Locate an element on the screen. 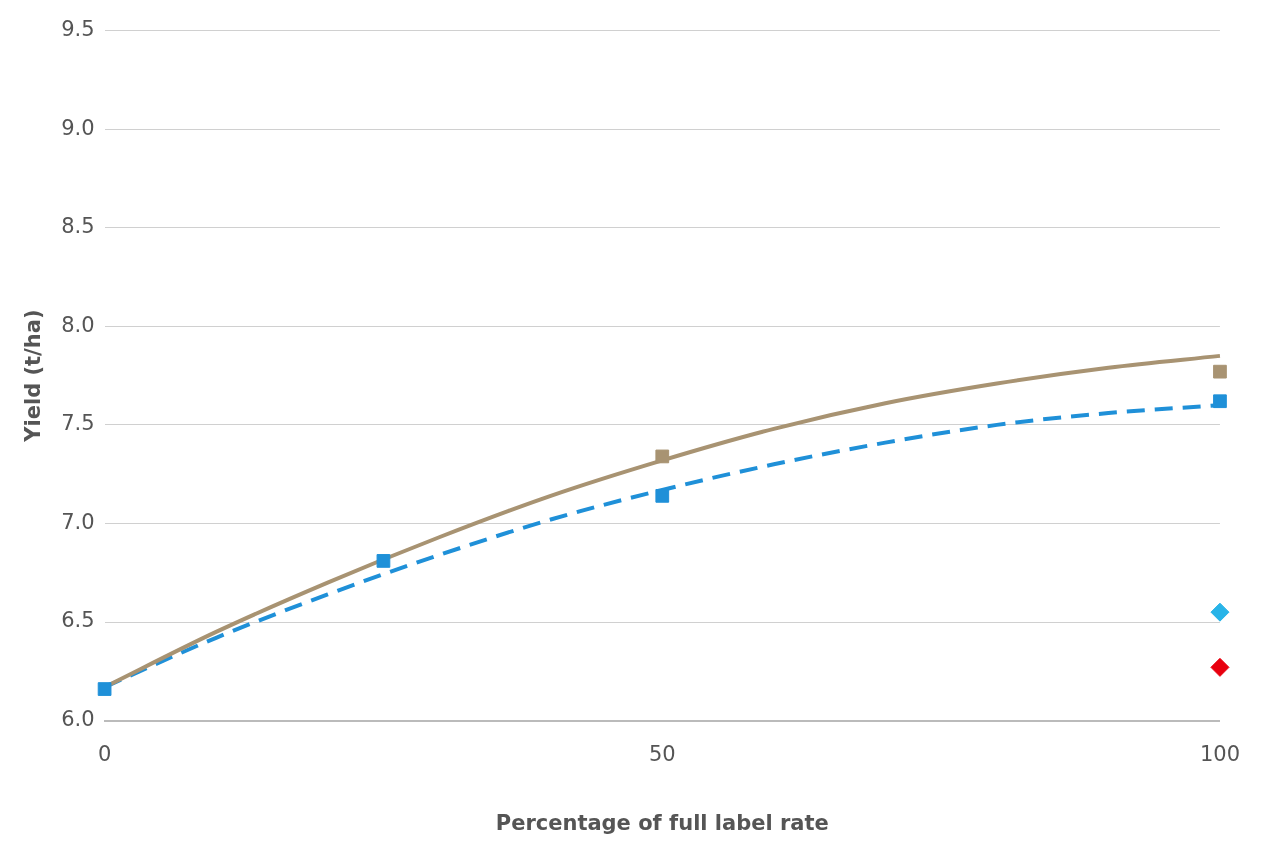 This screenshot has width=1262, height=859. y-tick-label: 6.5 is located at coordinates (78, 620).